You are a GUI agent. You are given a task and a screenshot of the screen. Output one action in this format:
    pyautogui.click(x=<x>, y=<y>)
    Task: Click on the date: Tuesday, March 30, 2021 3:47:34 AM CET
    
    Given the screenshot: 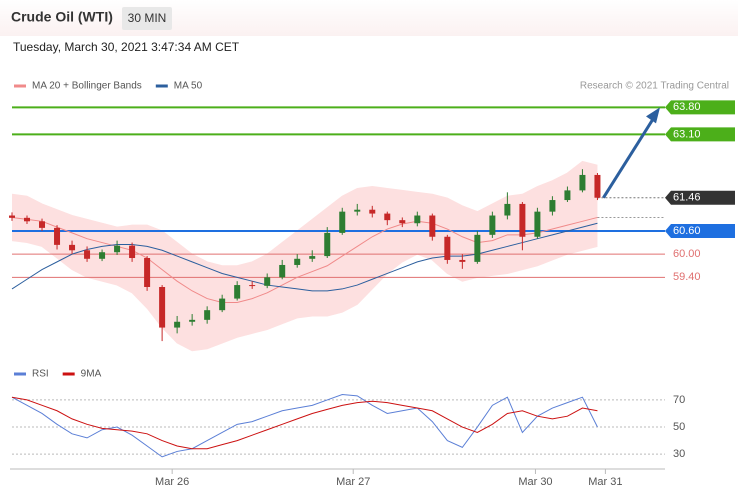 What is the action you would take?
    pyautogui.click(x=126, y=47)
    